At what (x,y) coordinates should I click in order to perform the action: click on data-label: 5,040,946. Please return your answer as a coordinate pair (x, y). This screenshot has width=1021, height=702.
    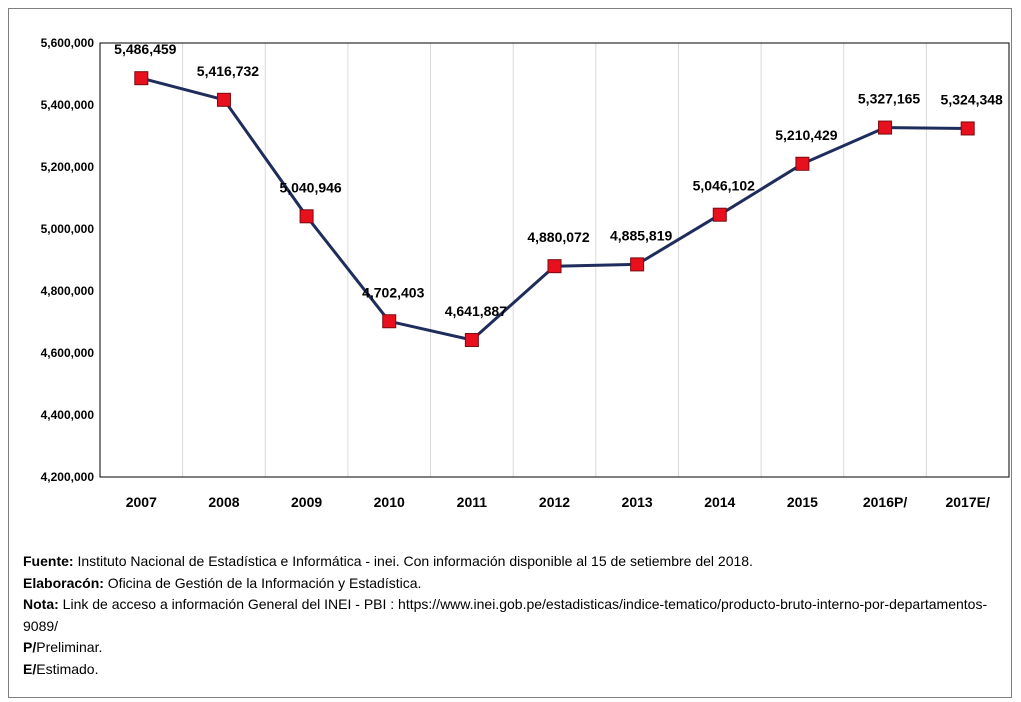
    Looking at the image, I should click on (310, 187).